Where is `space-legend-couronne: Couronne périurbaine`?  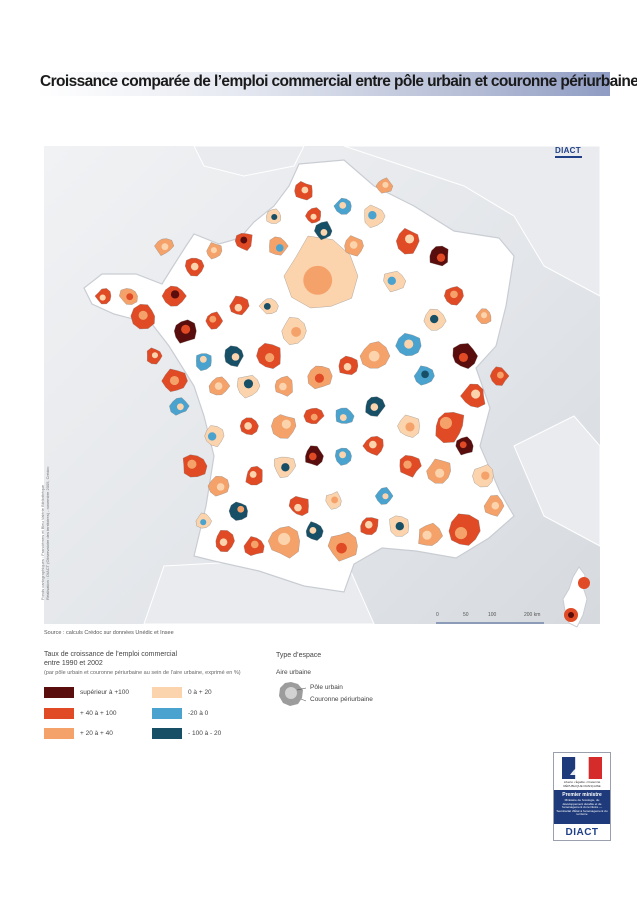 space-legend-couronne: Couronne périurbaine is located at coordinates (341, 699).